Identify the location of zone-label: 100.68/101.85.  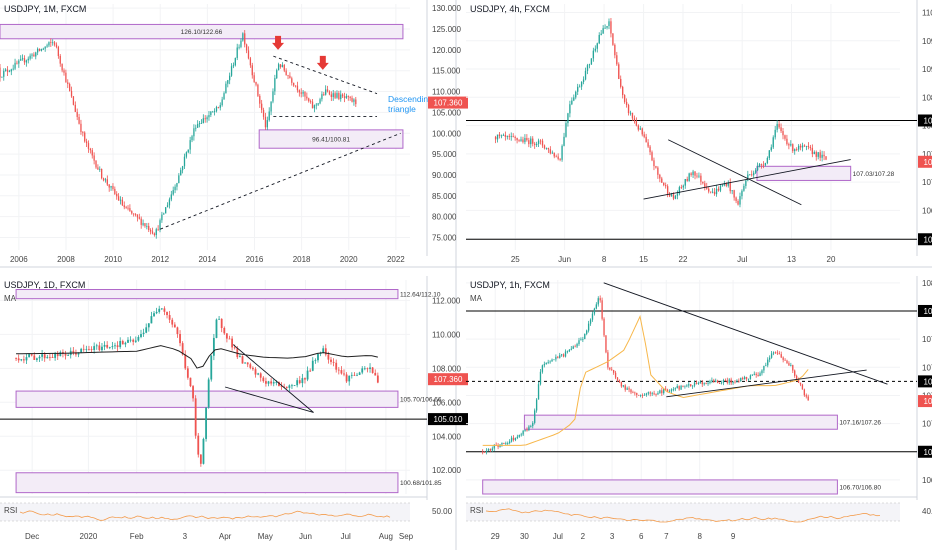
(421, 483).